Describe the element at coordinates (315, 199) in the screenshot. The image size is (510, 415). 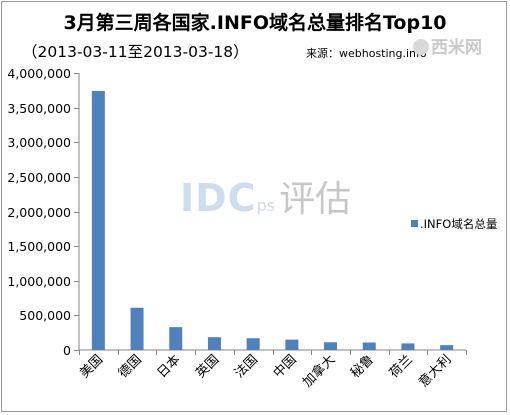
I see `watermark-cn: 评估` at that location.